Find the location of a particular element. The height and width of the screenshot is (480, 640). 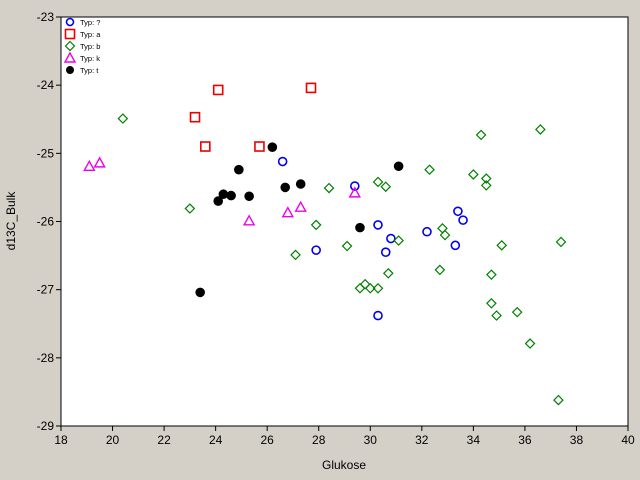

x-tick-label: 20 is located at coordinates (113, 440).